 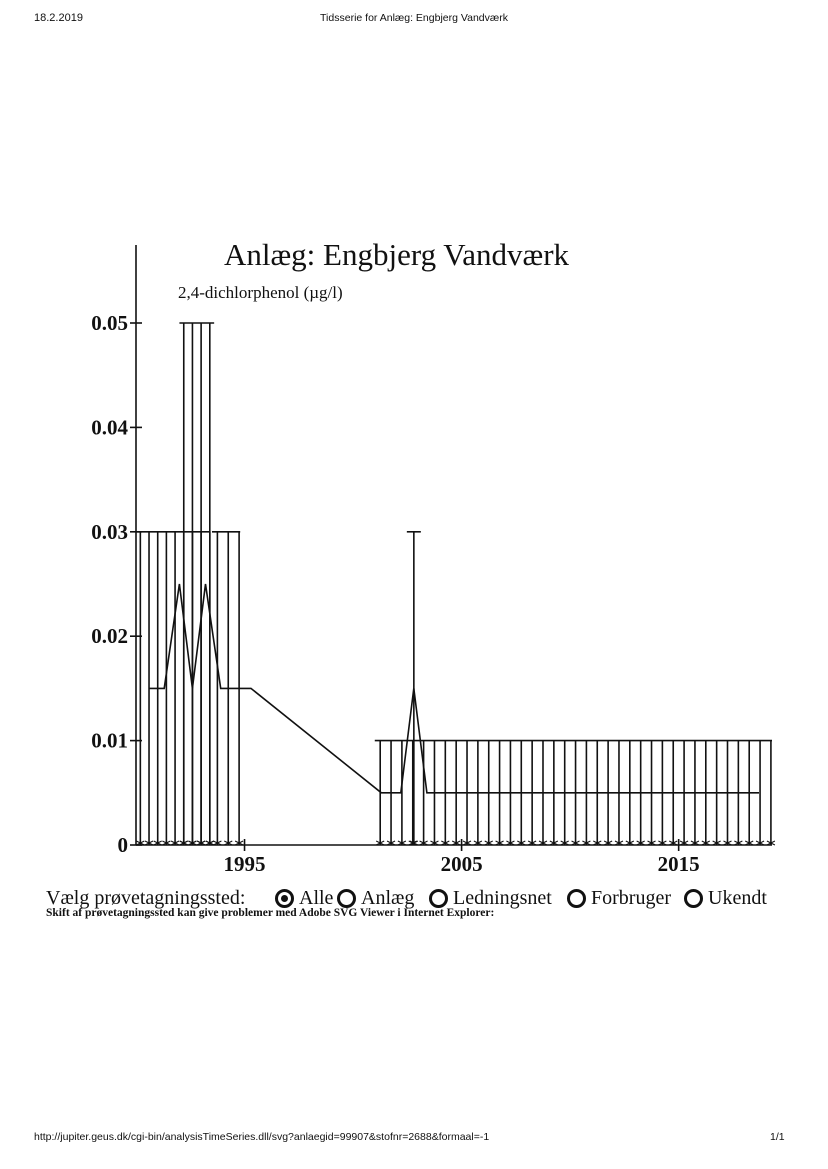 I want to click on y-tick-label: 0.01, so click(x=109, y=741).